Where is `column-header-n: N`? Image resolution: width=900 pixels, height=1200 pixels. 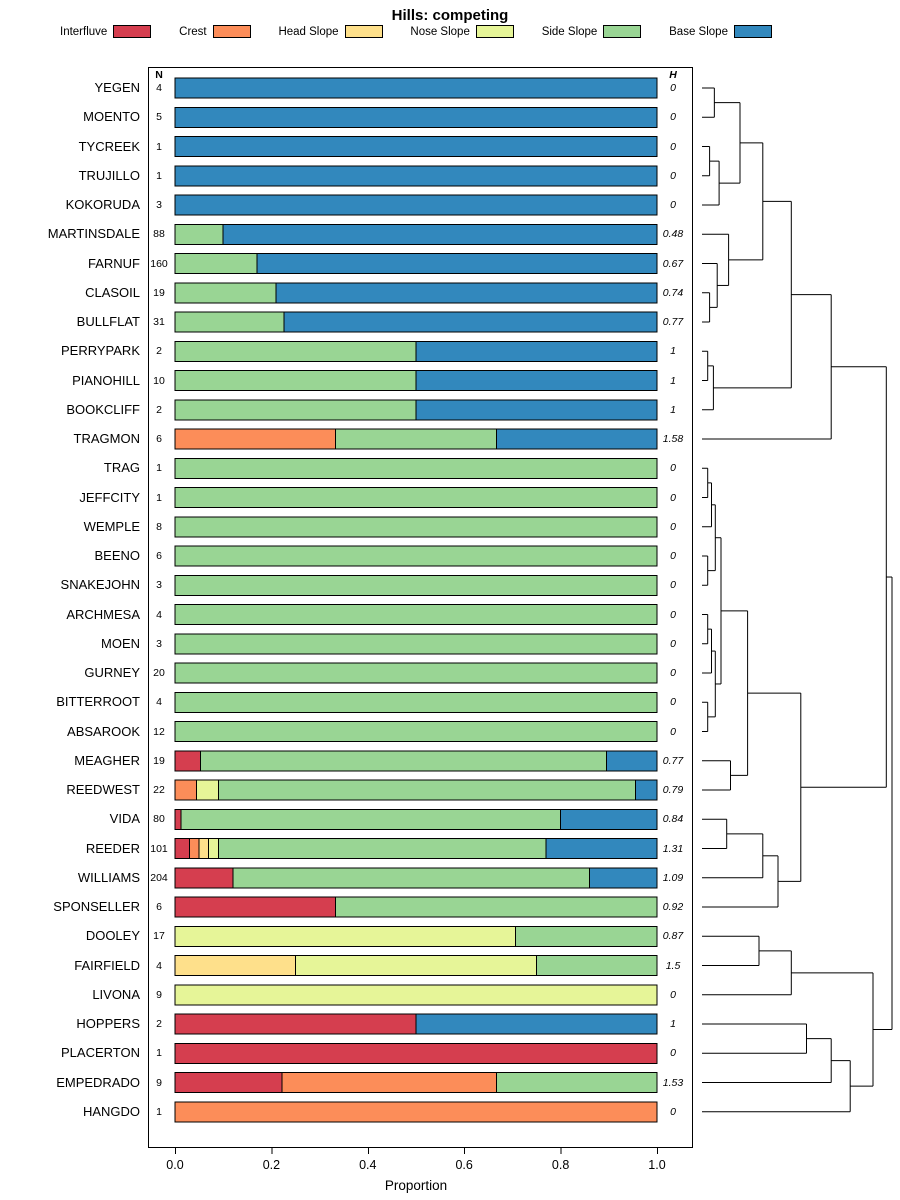
column-header-n: N is located at coordinates (159, 75).